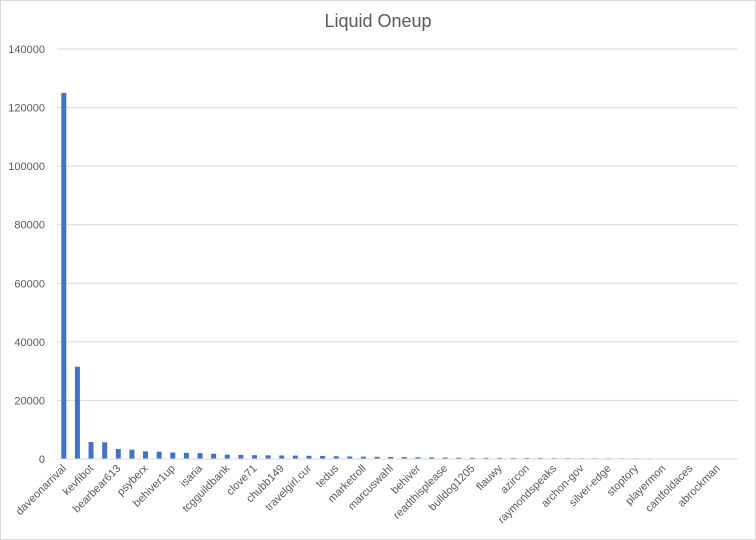 The image size is (756, 540). Describe the element at coordinates (378, 21) in the screenshot. I see `chart-title: Liquid Oneup` at that location.